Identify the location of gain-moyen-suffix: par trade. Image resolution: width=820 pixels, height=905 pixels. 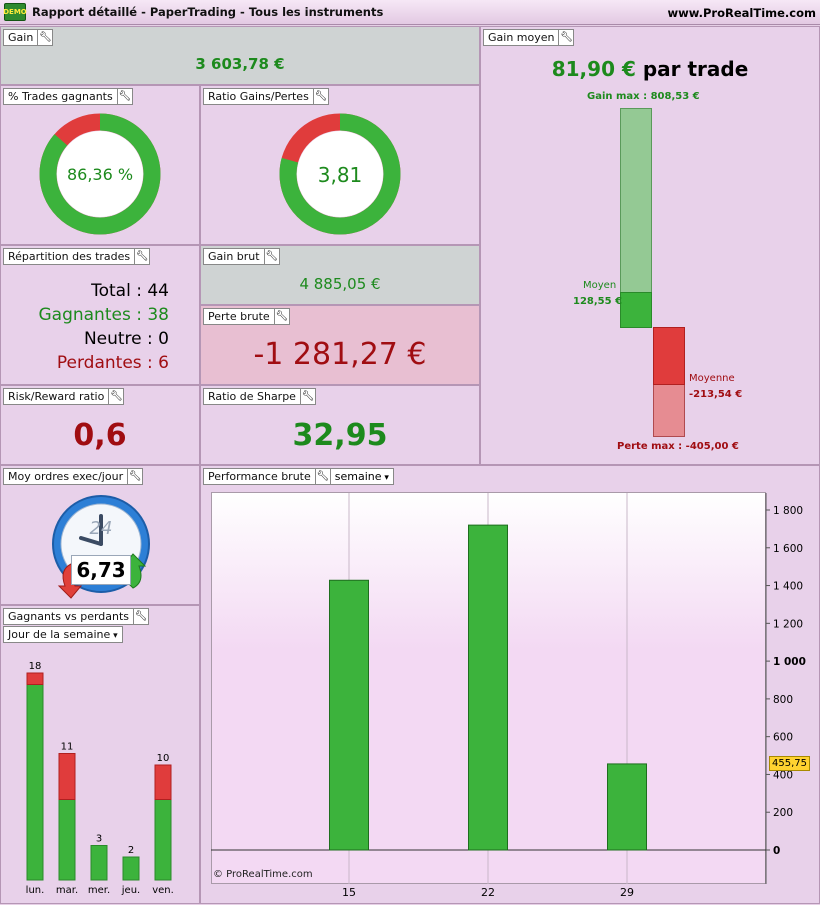
(692, 69).